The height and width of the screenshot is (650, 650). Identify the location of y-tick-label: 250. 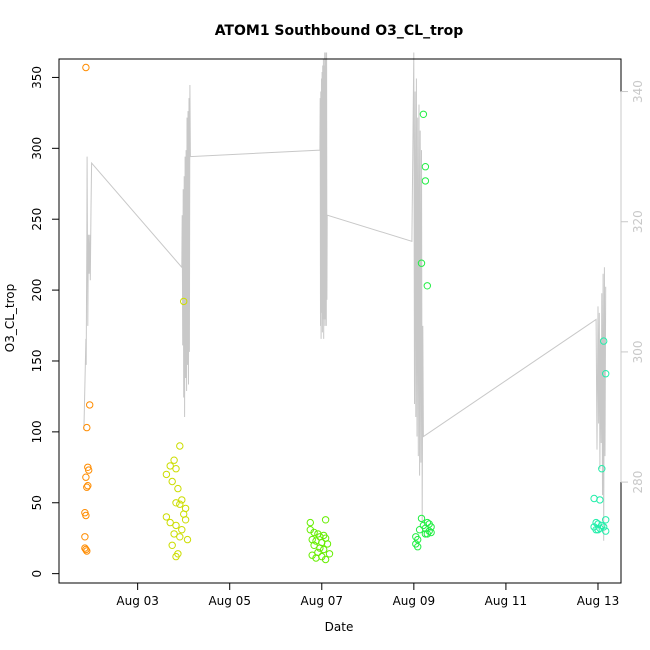
(37, 219).